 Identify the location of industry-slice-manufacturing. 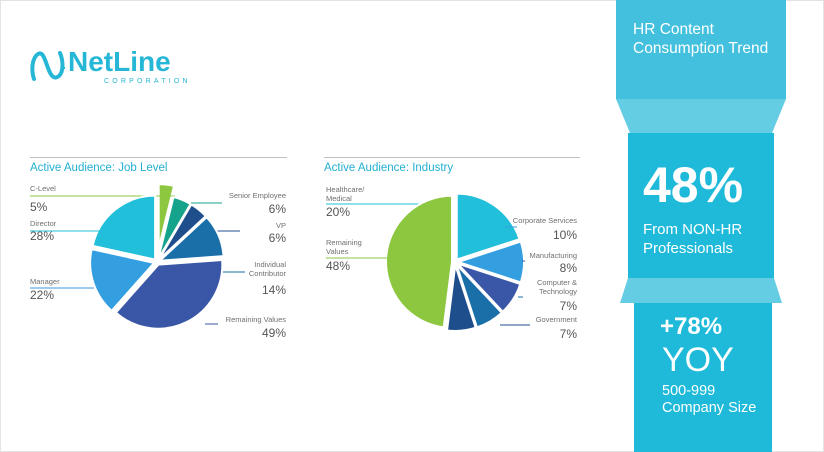
(489, 288).